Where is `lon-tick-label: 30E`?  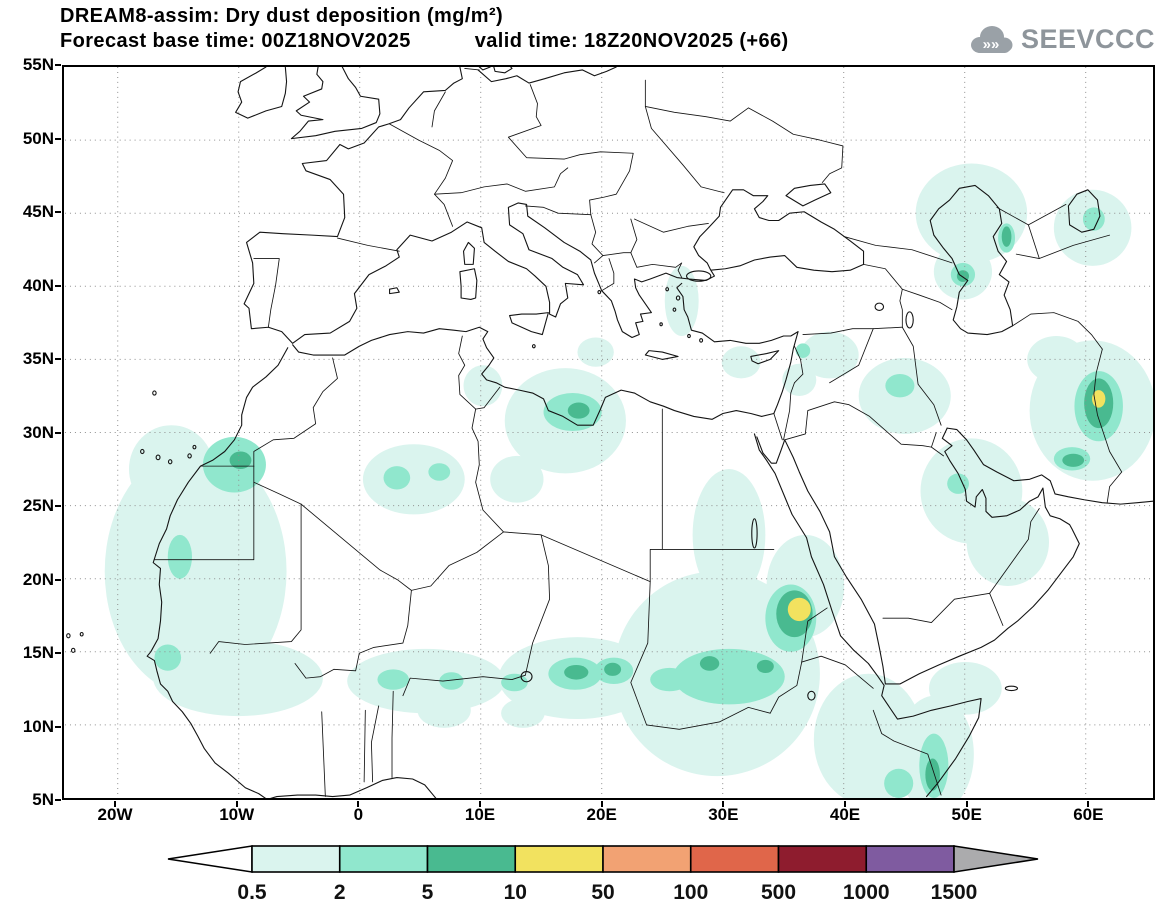 lon-tick-label: 30E is located at coordinates (723, 814).